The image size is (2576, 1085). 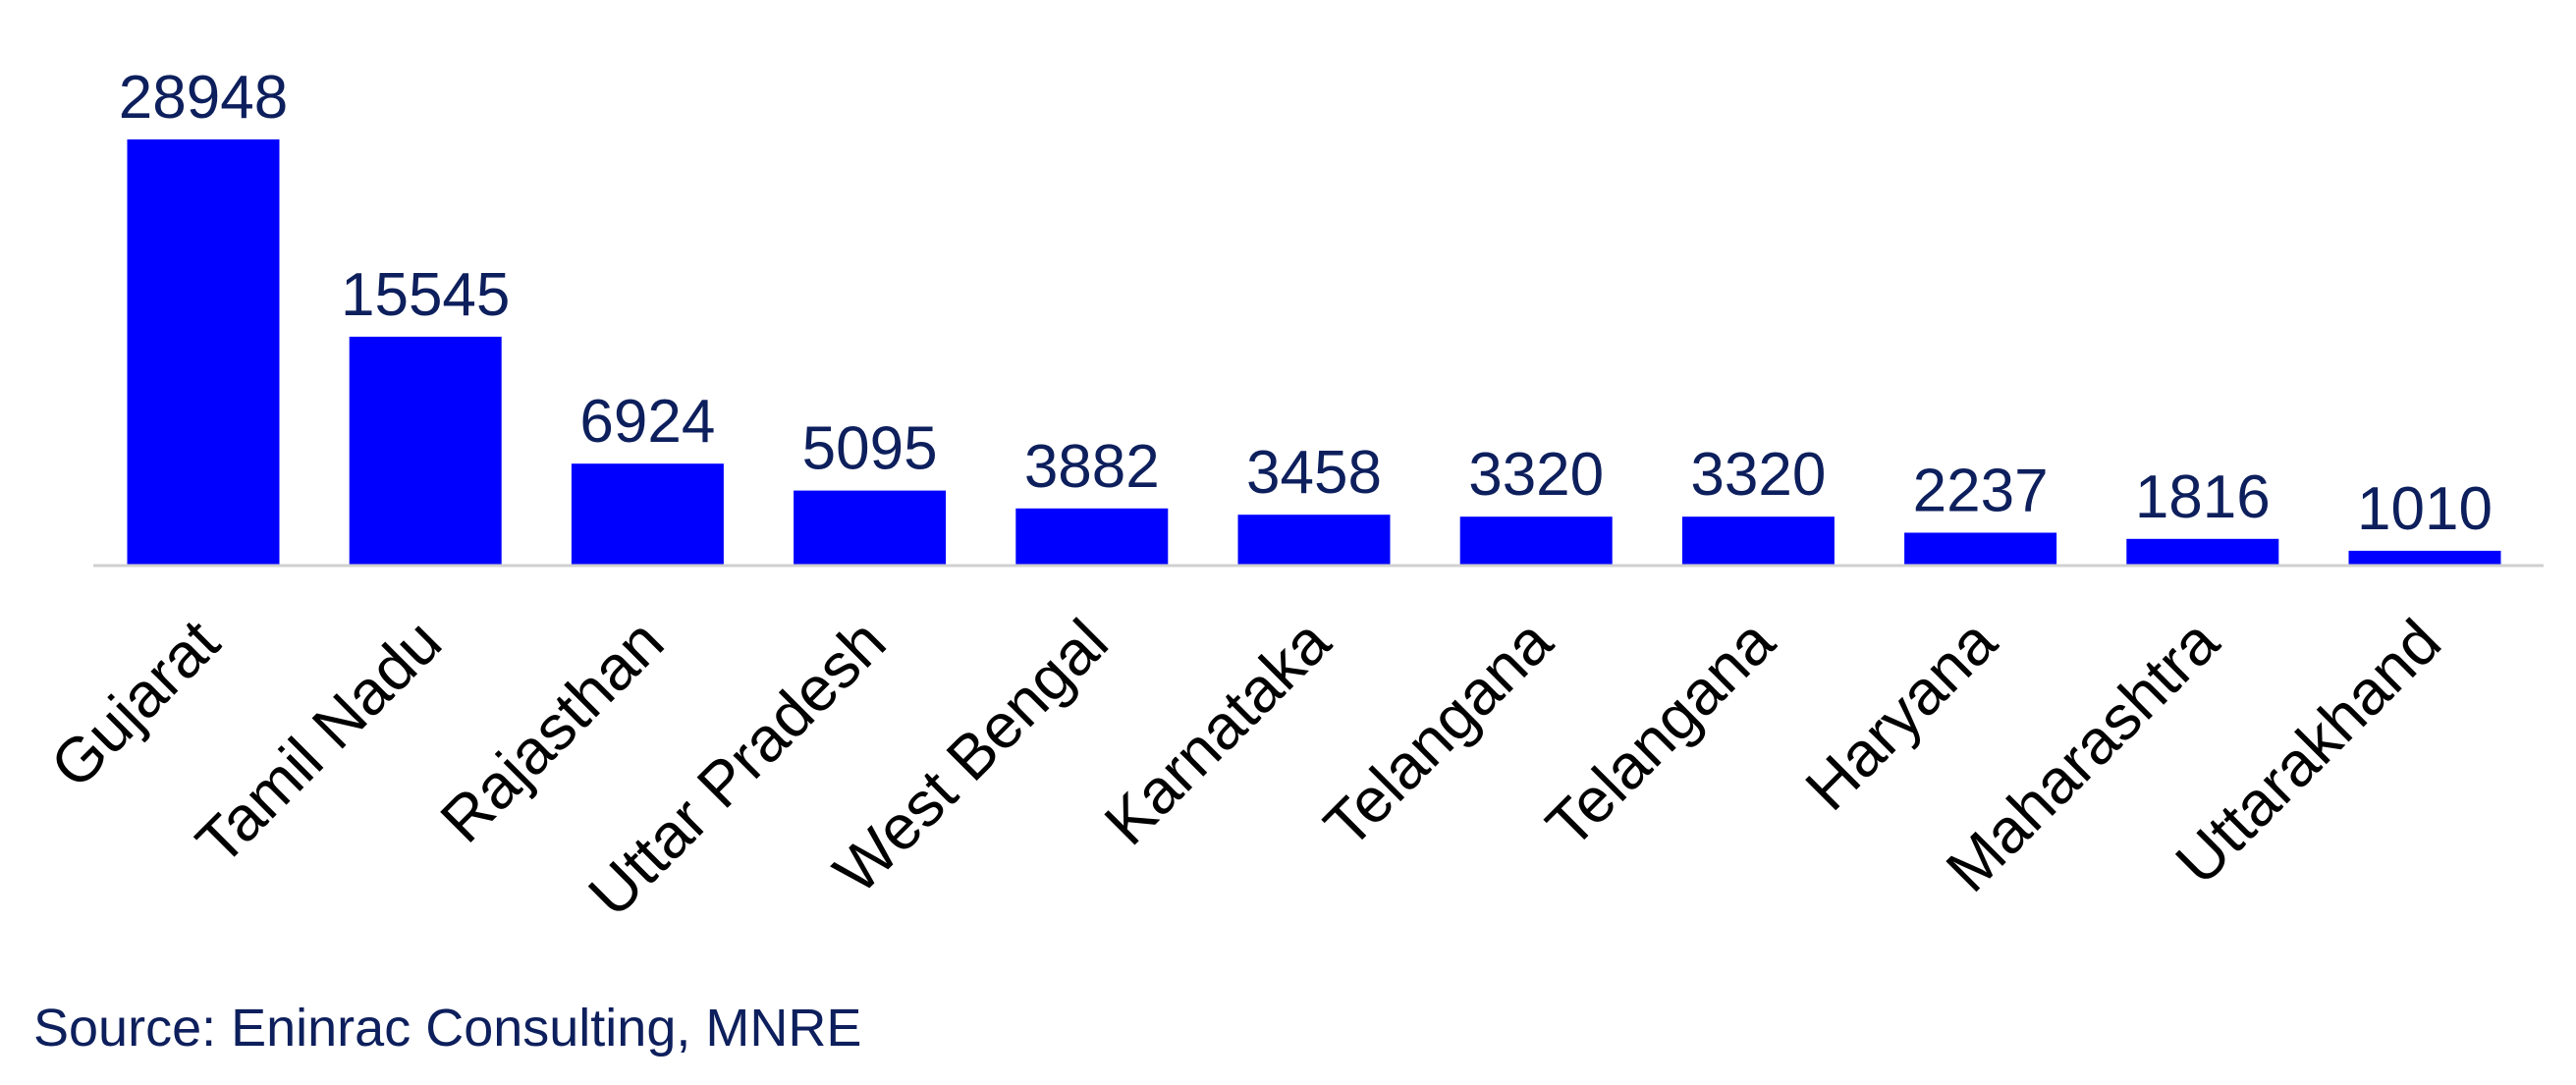 What do you see at coordinates (647, 422) in the screenshot?
I see `data-label-2: 6924` at bounding box center [647, 422].